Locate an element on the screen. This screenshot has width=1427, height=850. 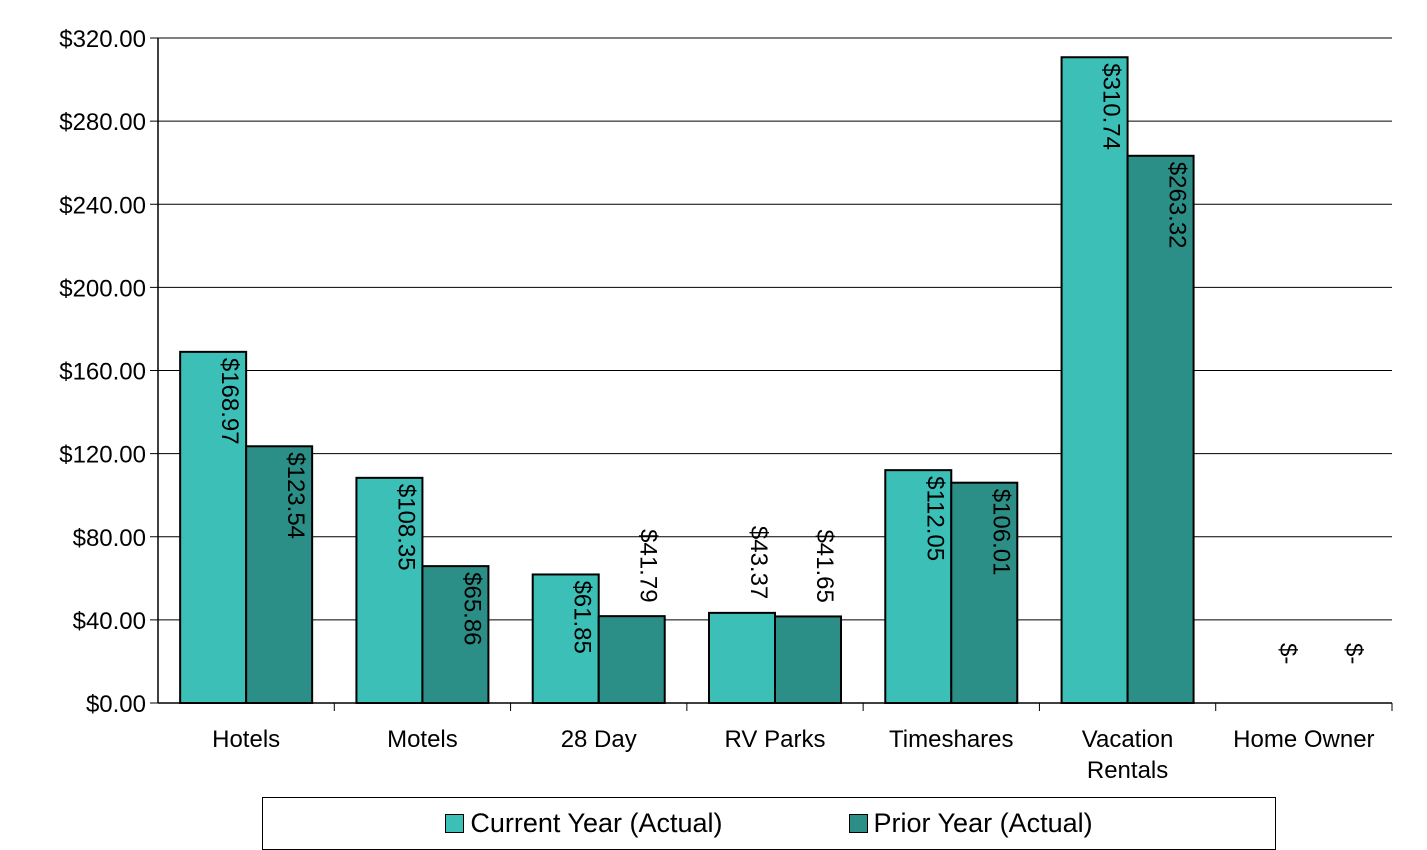
data-label: $168.97 is located at coordinates (229, 401).